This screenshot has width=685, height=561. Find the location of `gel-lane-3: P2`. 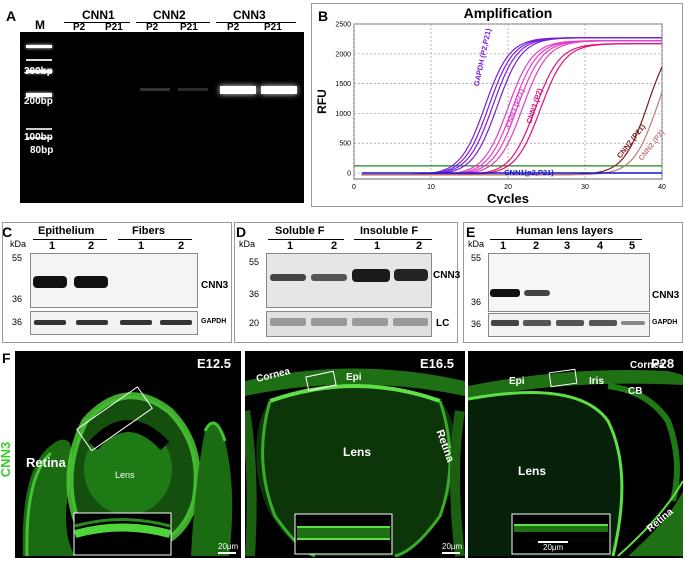

gel-lane-3: P2 is located at coordinates (152, 27).